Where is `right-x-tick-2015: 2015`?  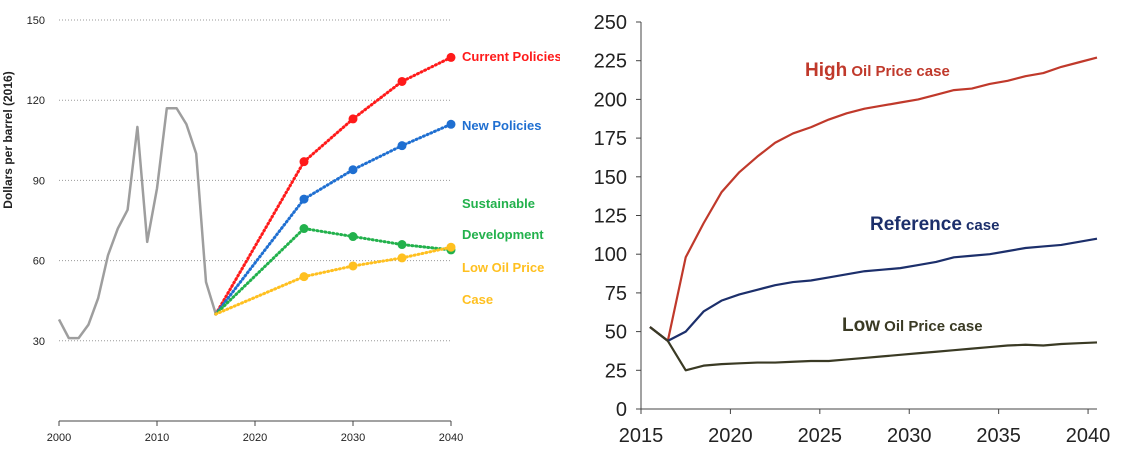
right-x-tick-2015: 2015 is located at coordinates (641, 436).